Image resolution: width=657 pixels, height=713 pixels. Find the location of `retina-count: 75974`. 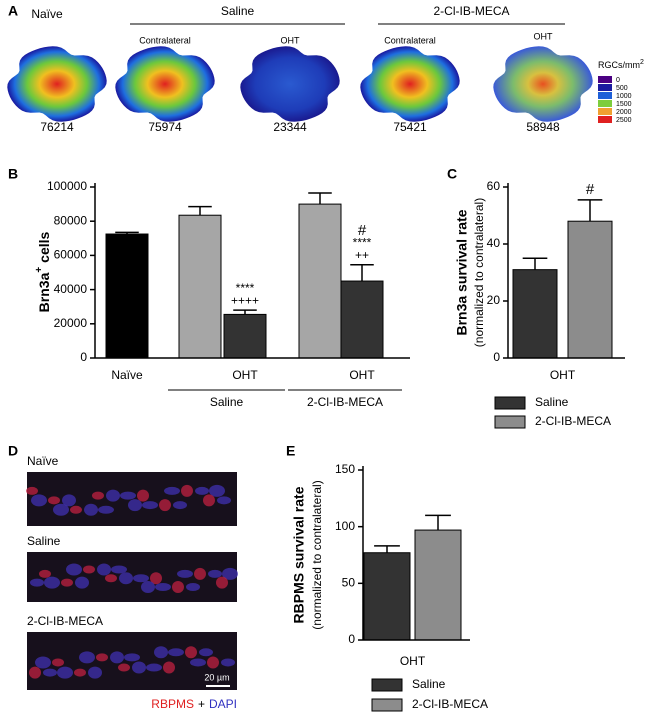

retina-count: 75974 is located at coordinates (165, 127).